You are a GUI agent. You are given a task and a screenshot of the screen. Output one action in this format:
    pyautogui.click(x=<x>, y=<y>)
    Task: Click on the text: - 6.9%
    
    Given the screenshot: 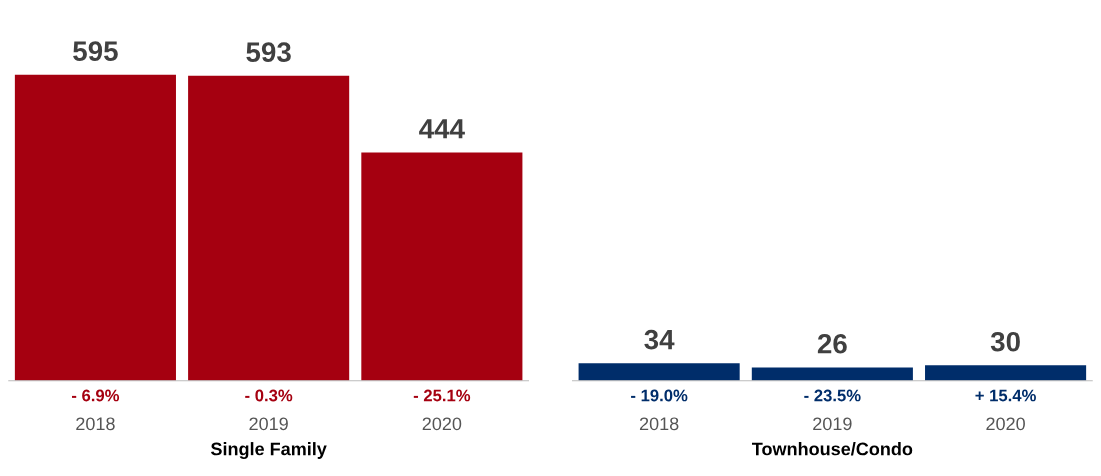 What is the action you would take?
    pyautogui.click(x=95, y=395)
    